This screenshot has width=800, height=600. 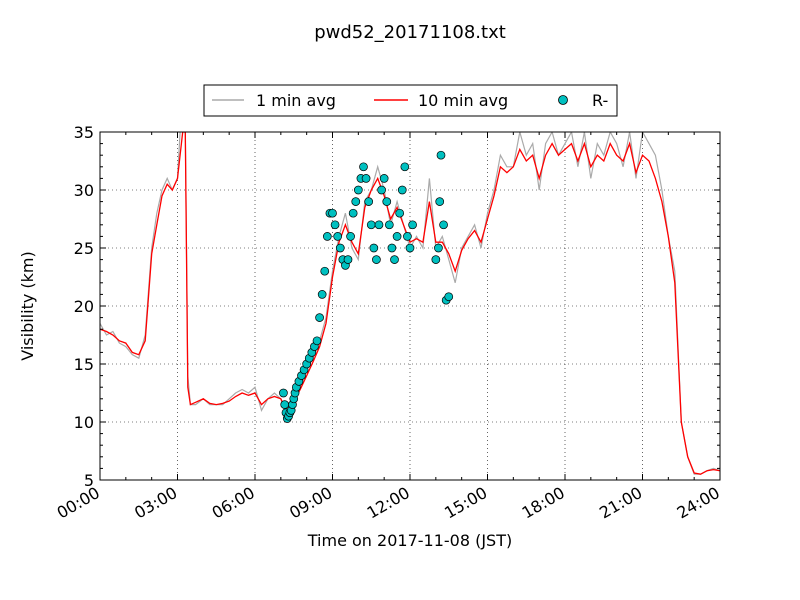 What do you see at coordinates (465, 503) in the screenshot?
I see `x-tick-label: 15:00` at bounding box center [465, 503].